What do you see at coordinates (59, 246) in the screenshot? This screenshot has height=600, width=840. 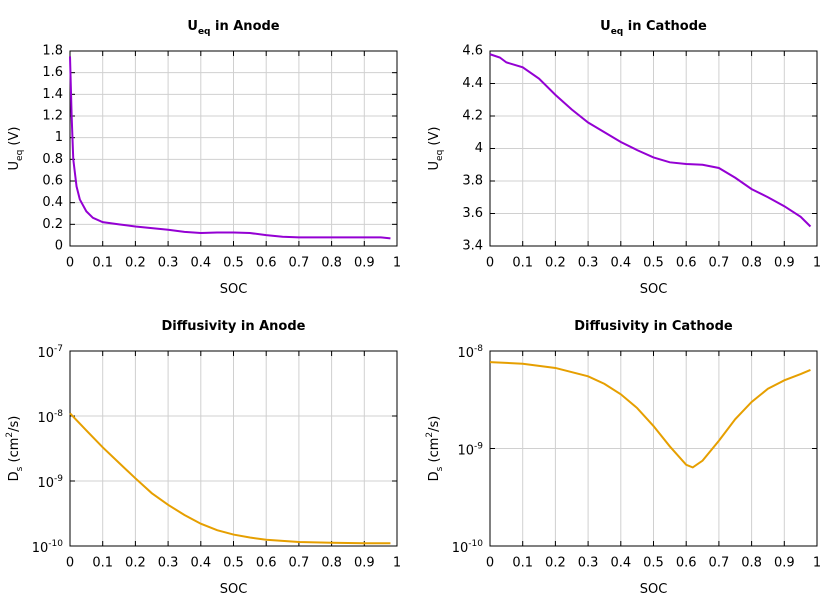 I see `y-tick-label: 0` at bounding box center [59, 246].